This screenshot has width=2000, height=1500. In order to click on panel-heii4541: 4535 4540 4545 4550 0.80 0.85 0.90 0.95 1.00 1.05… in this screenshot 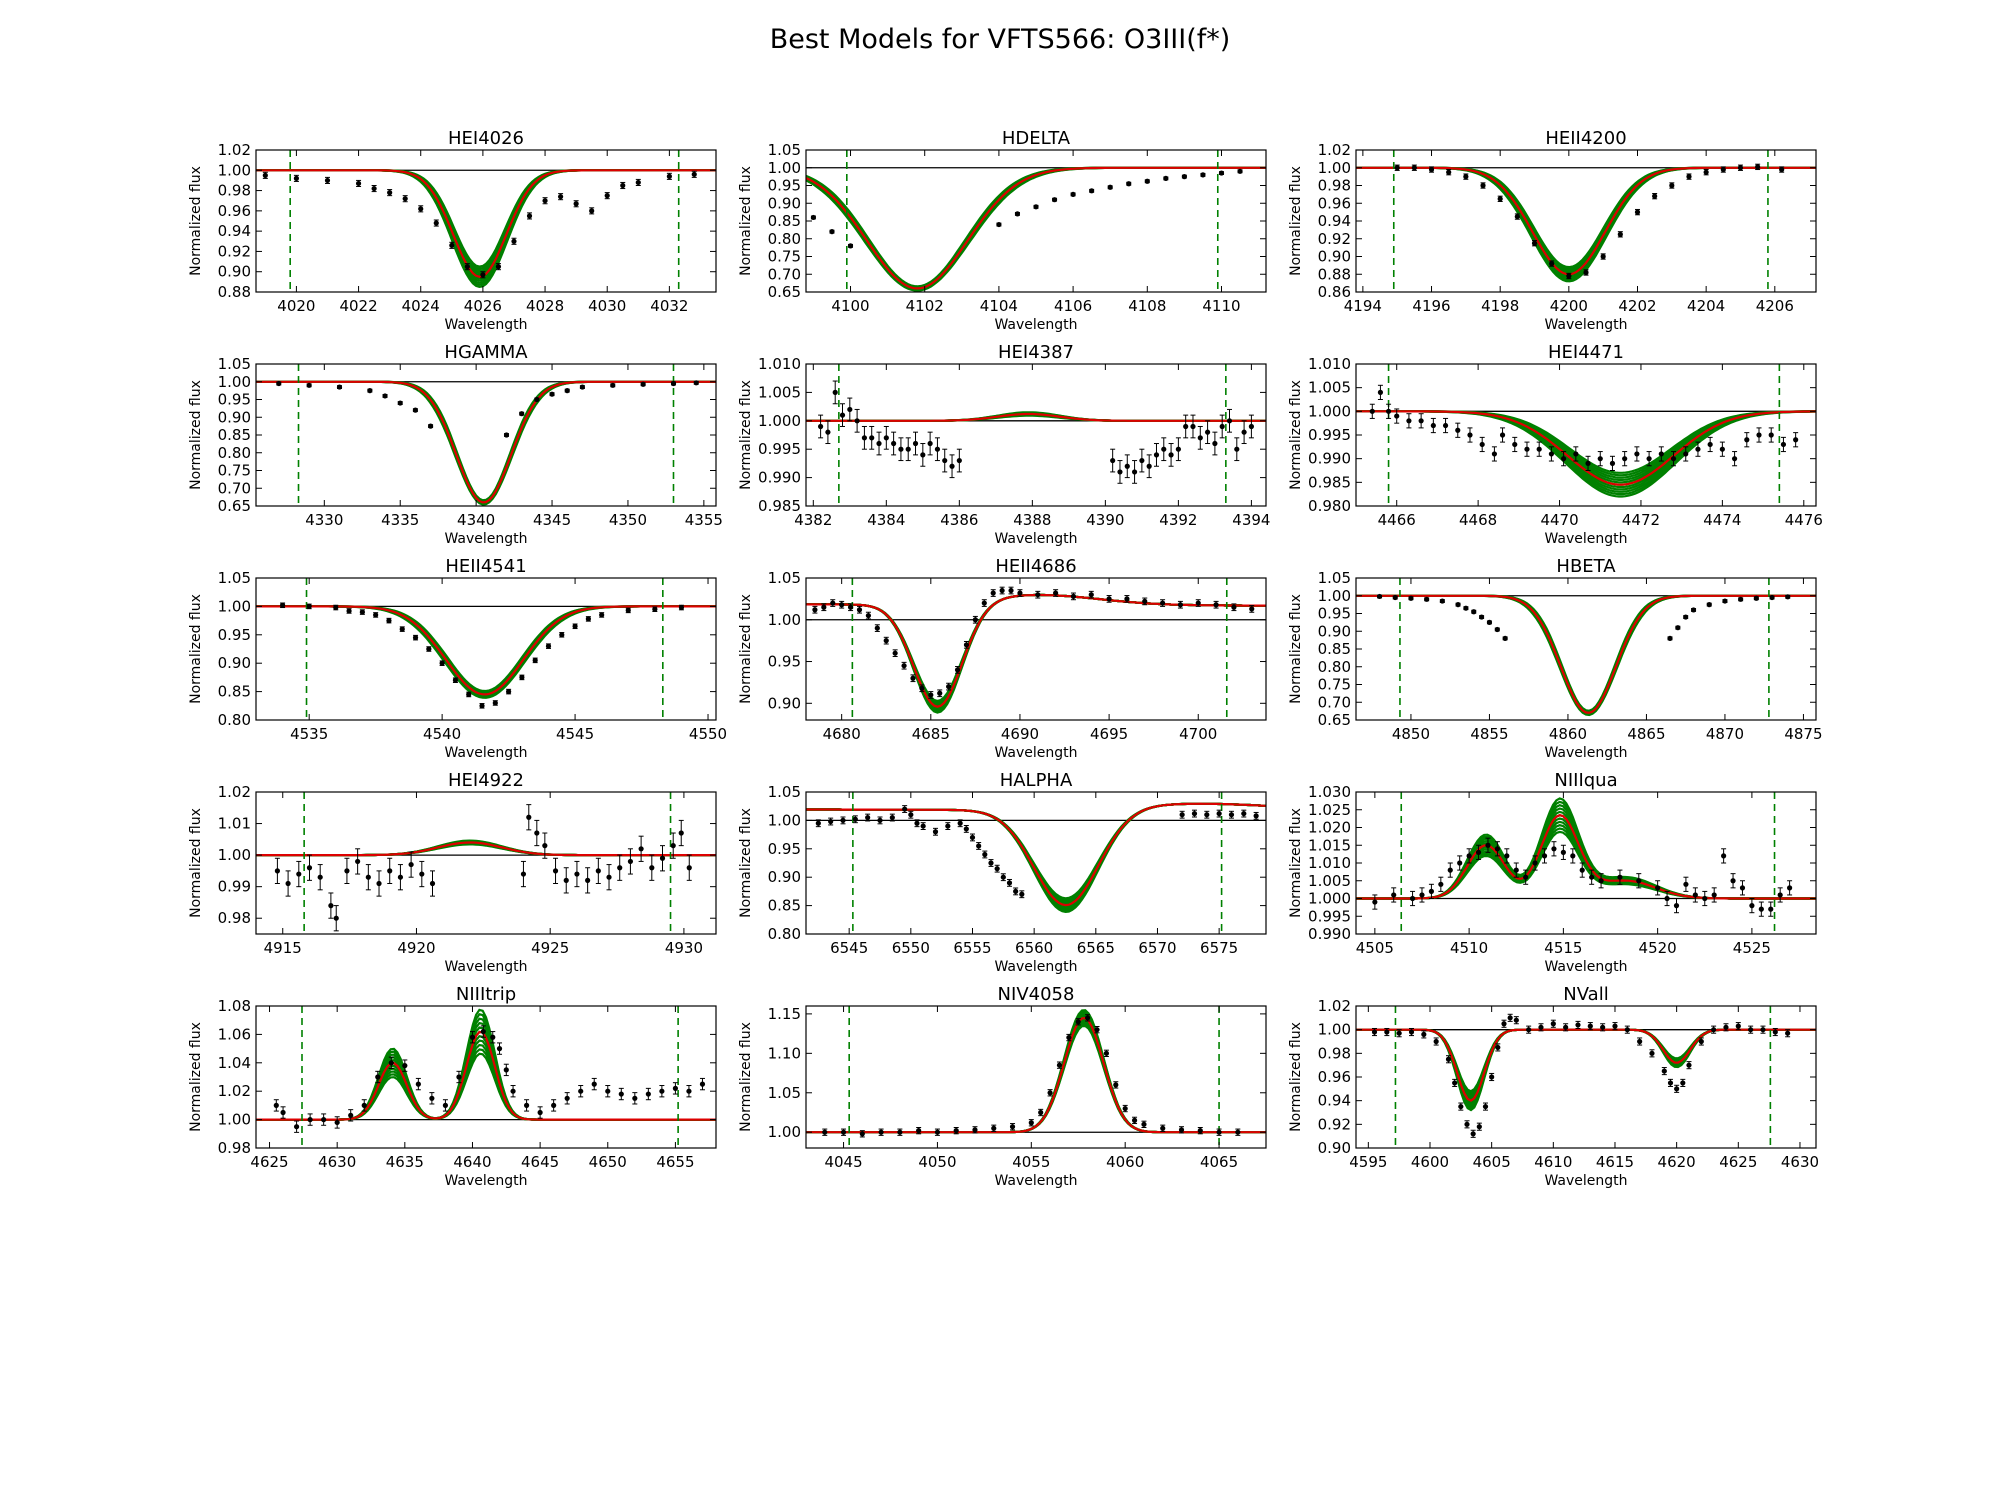, I will do `click(457, 658)`.